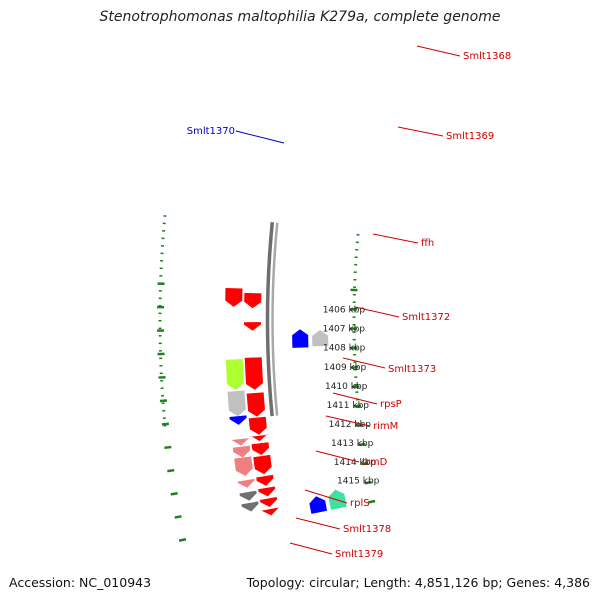  What do you see at coordinates (350, 425) in the screenshot?
I see `tick-label: 1412 kbp` at bounding box center [350, 425].